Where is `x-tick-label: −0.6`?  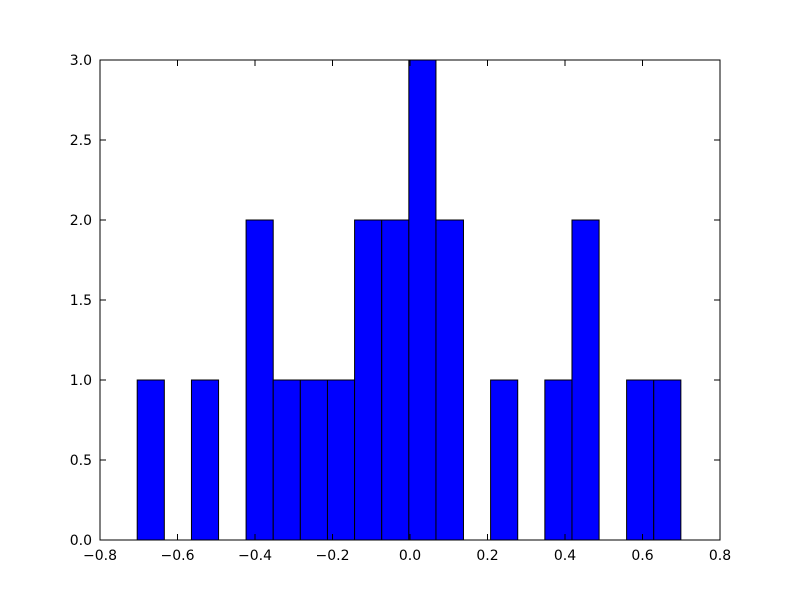
x-tick-label: −0.6 is located at coordinates (178, 556).